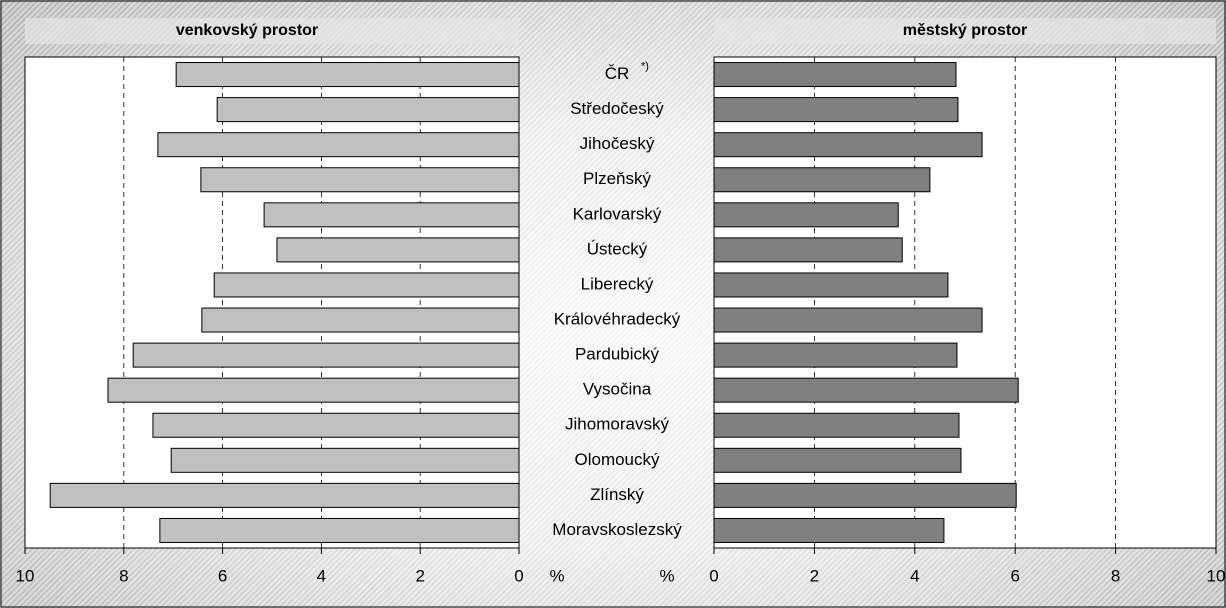 The width and height of the screenshot is (1226, 608). What do you see at coordinates (617, 494) in the screenshot?
I see `category-label: Zlínský` at bounding box center [617, 494].